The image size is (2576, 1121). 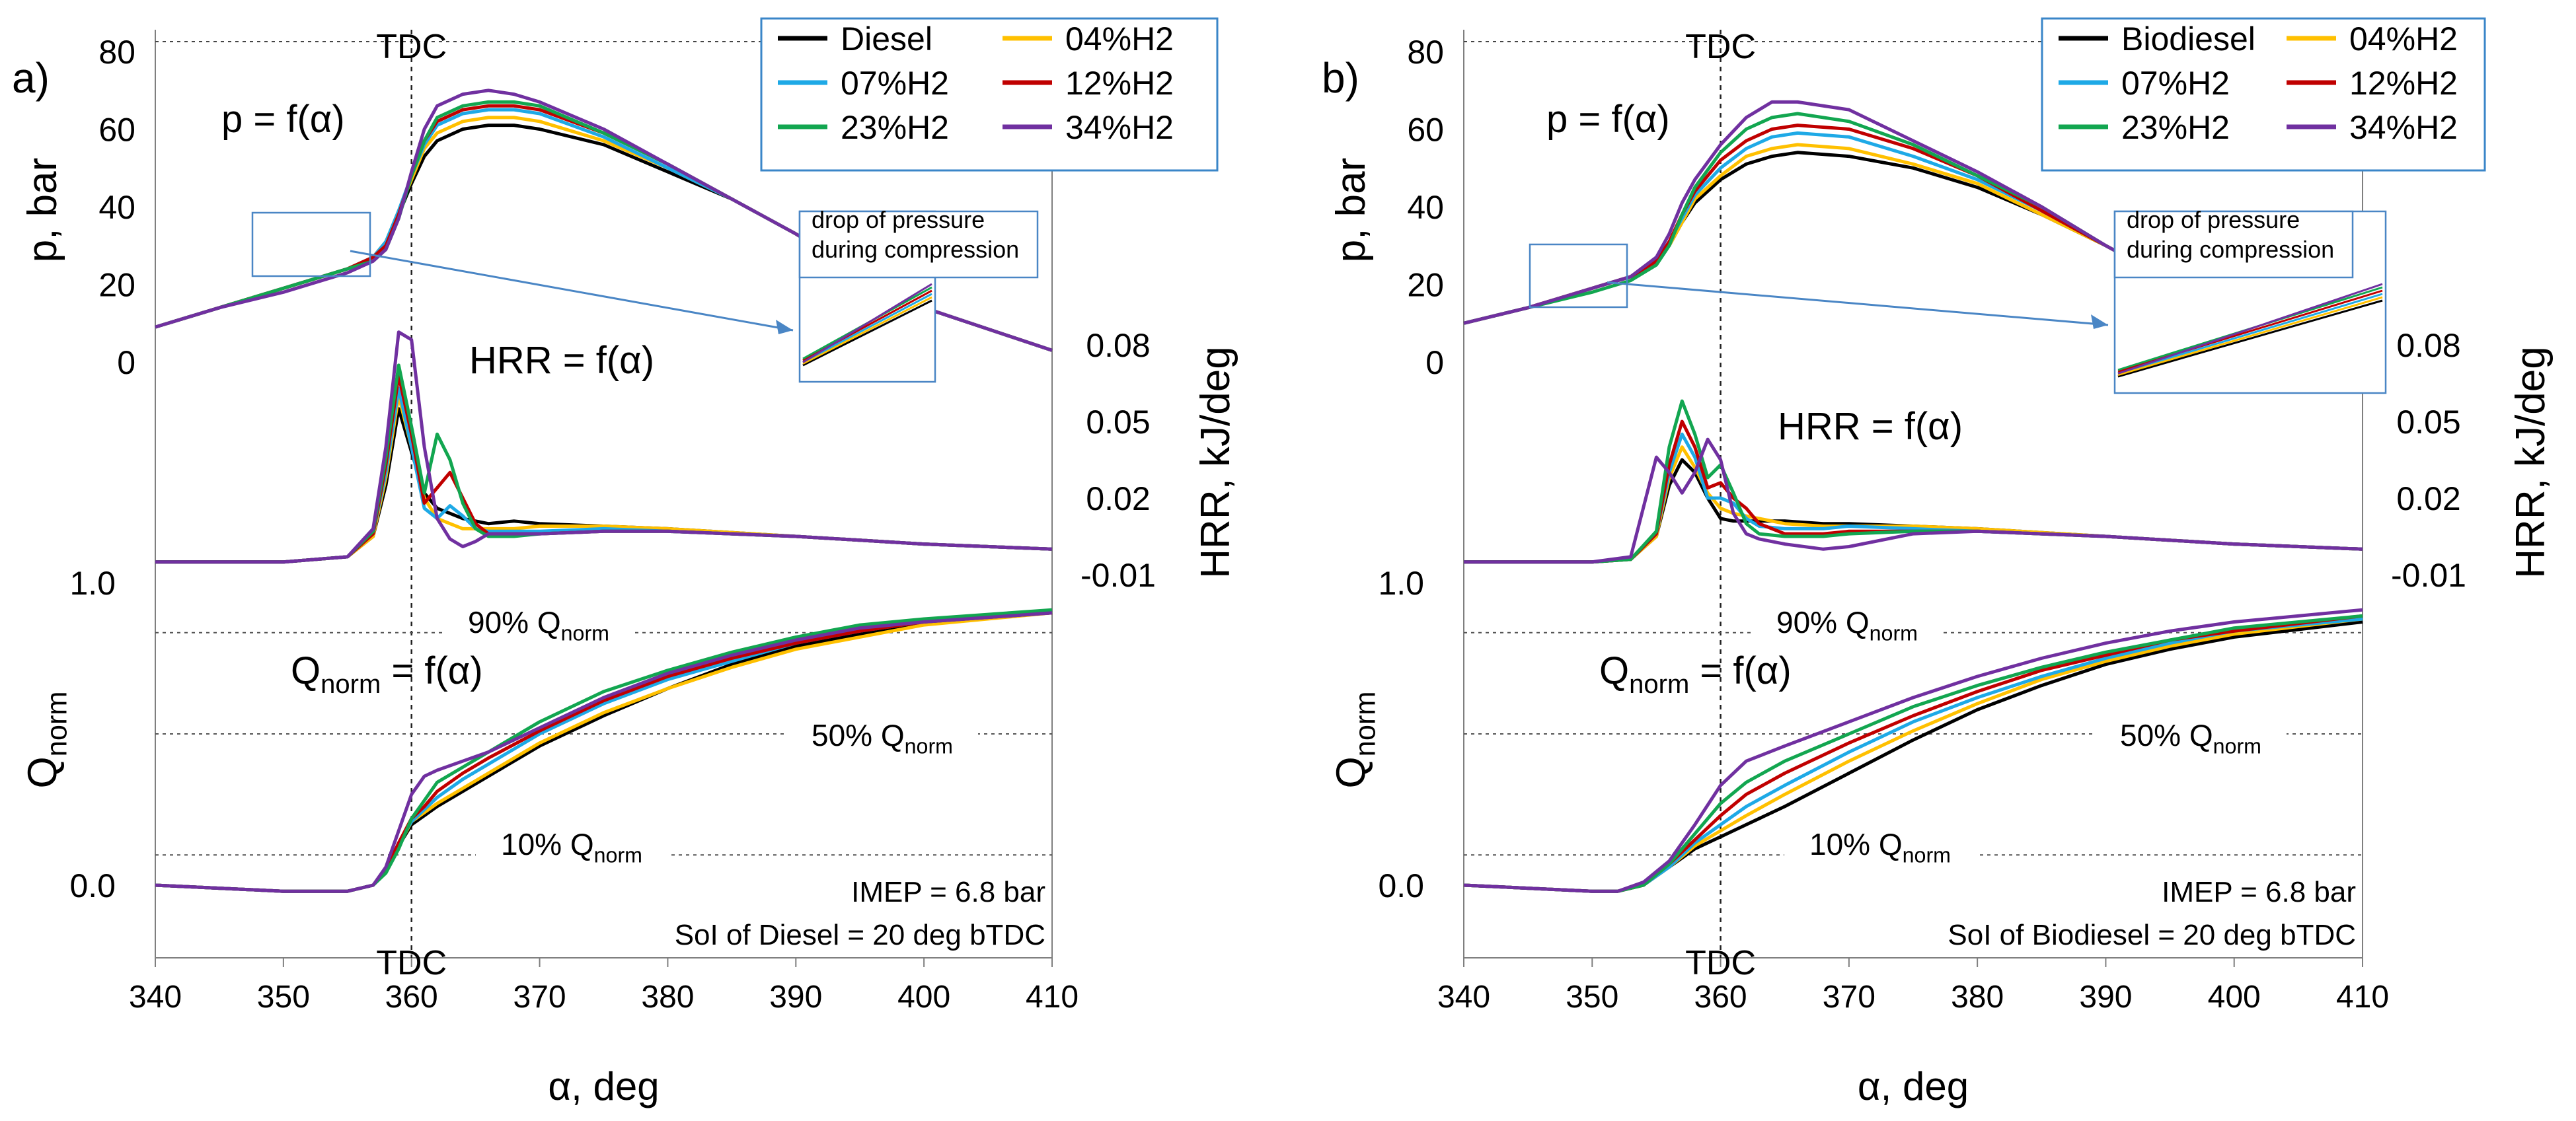 I want to click on hrr-line-07pcth2, so click(x=604, y=475).